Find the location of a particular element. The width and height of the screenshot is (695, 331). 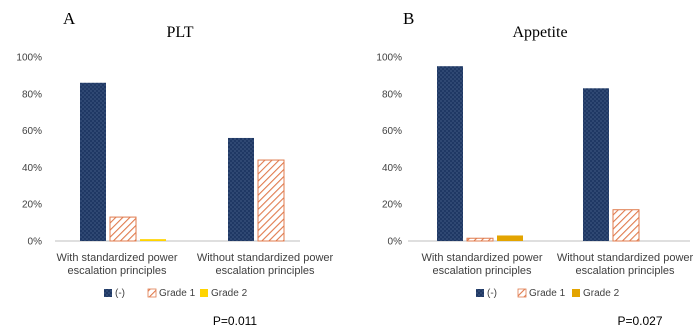

y-ticks-b: 0% 20% 40% 60% 80% 100% is located at coordinates (389, 150).